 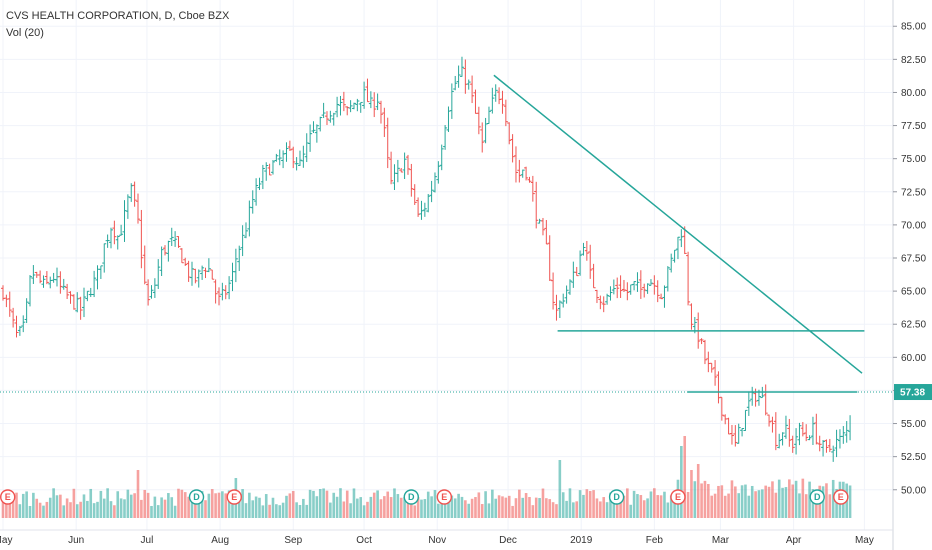 What do you see at coordinates (864, 540) in the screenshot?
I see `time-axis-label: May` at bounding box center [864, 540].